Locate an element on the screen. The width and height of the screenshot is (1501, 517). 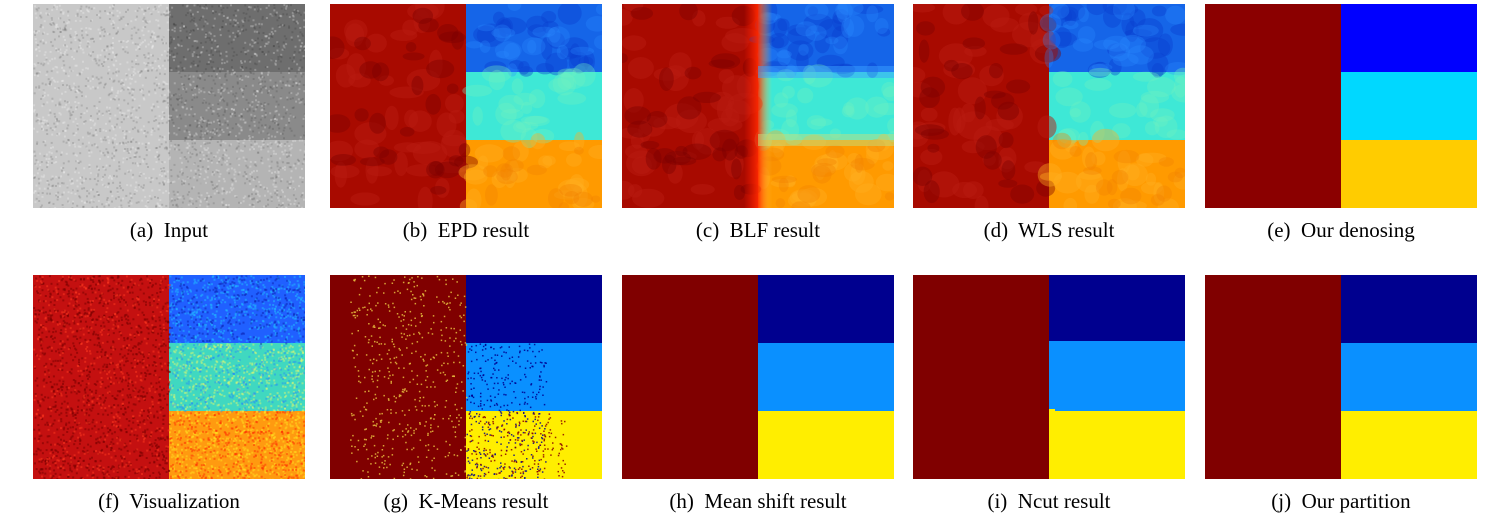
caption-e: (e) Our denosing is located at coordinates (1341, 230).